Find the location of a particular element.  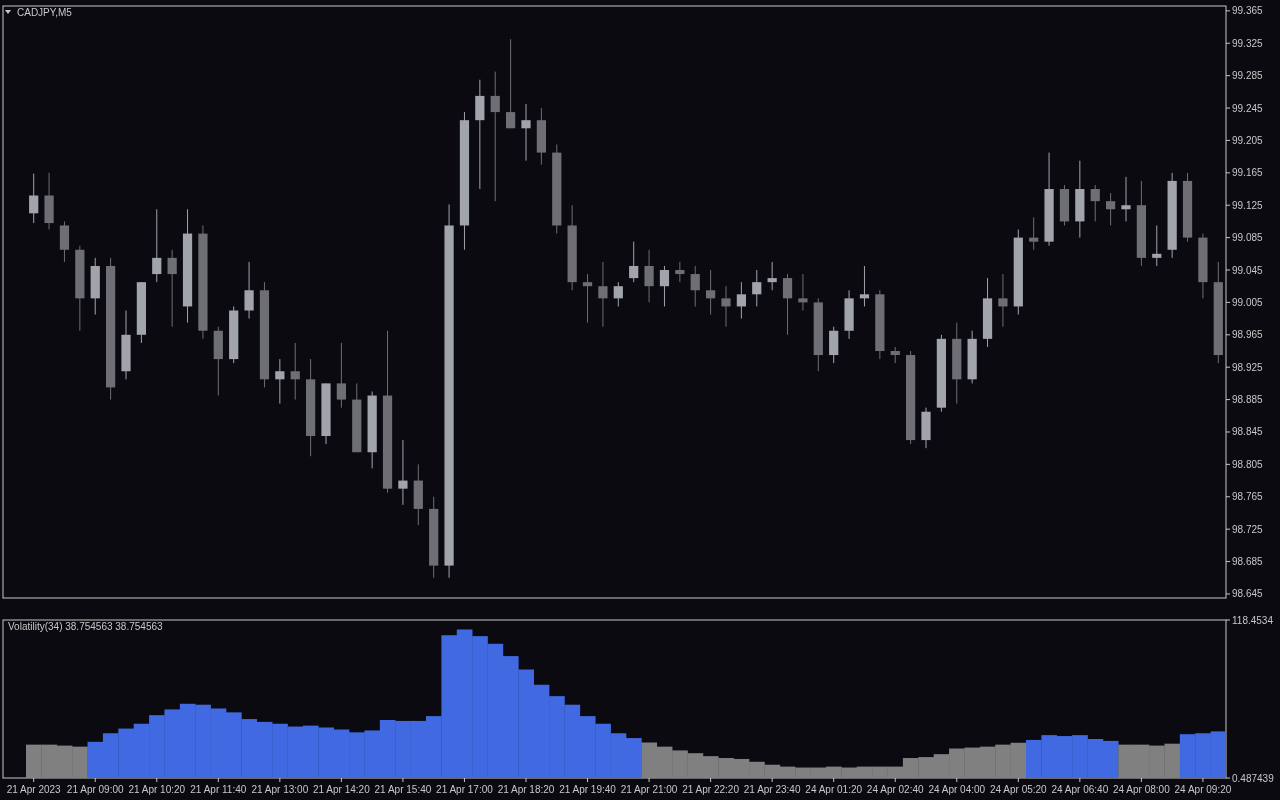

x-tick-label: 21 Apr 17:00 is located at coordinates (465, 789).